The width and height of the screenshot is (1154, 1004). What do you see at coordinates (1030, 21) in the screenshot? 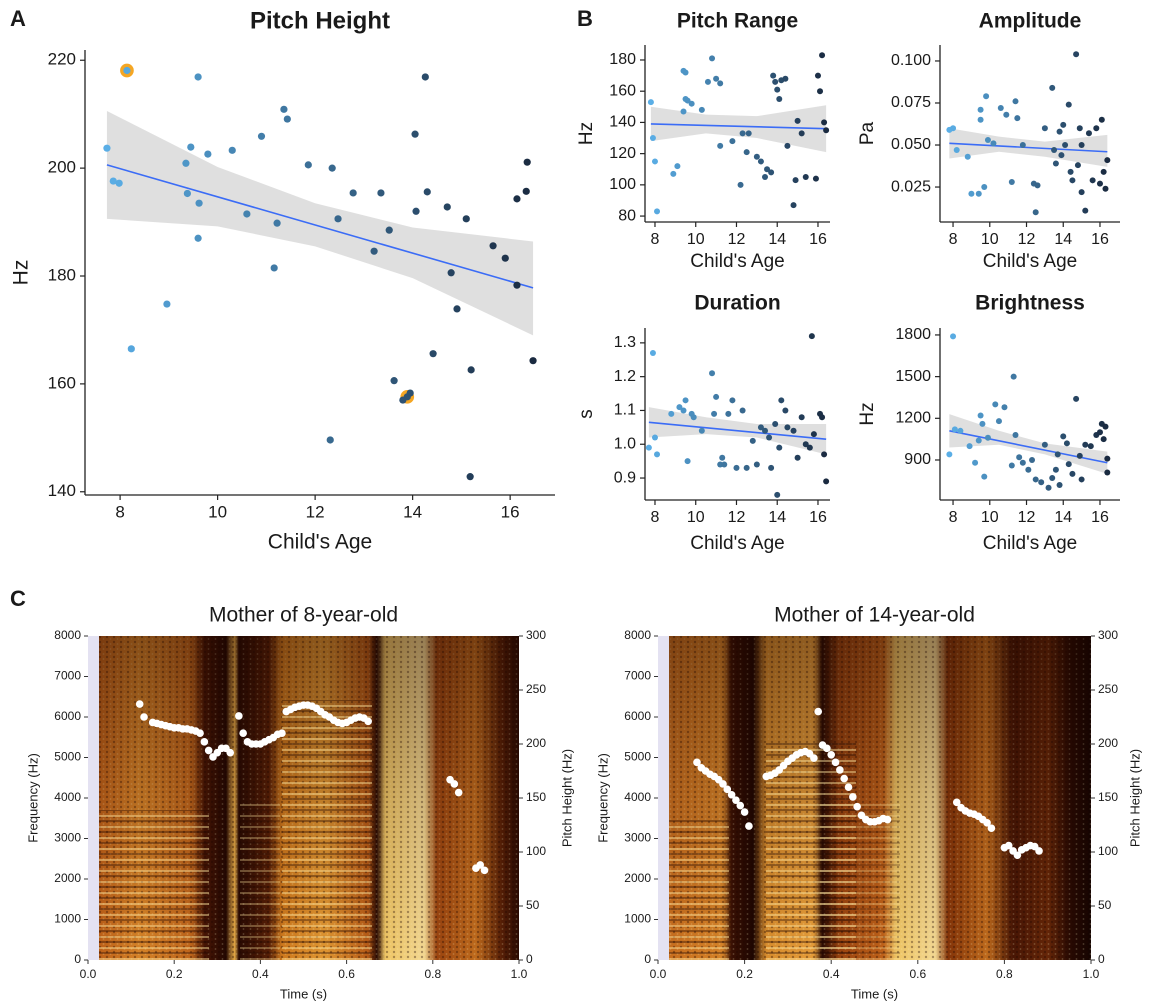
I see `chart-title: Amplitude` at bounding box center [1030, 21].